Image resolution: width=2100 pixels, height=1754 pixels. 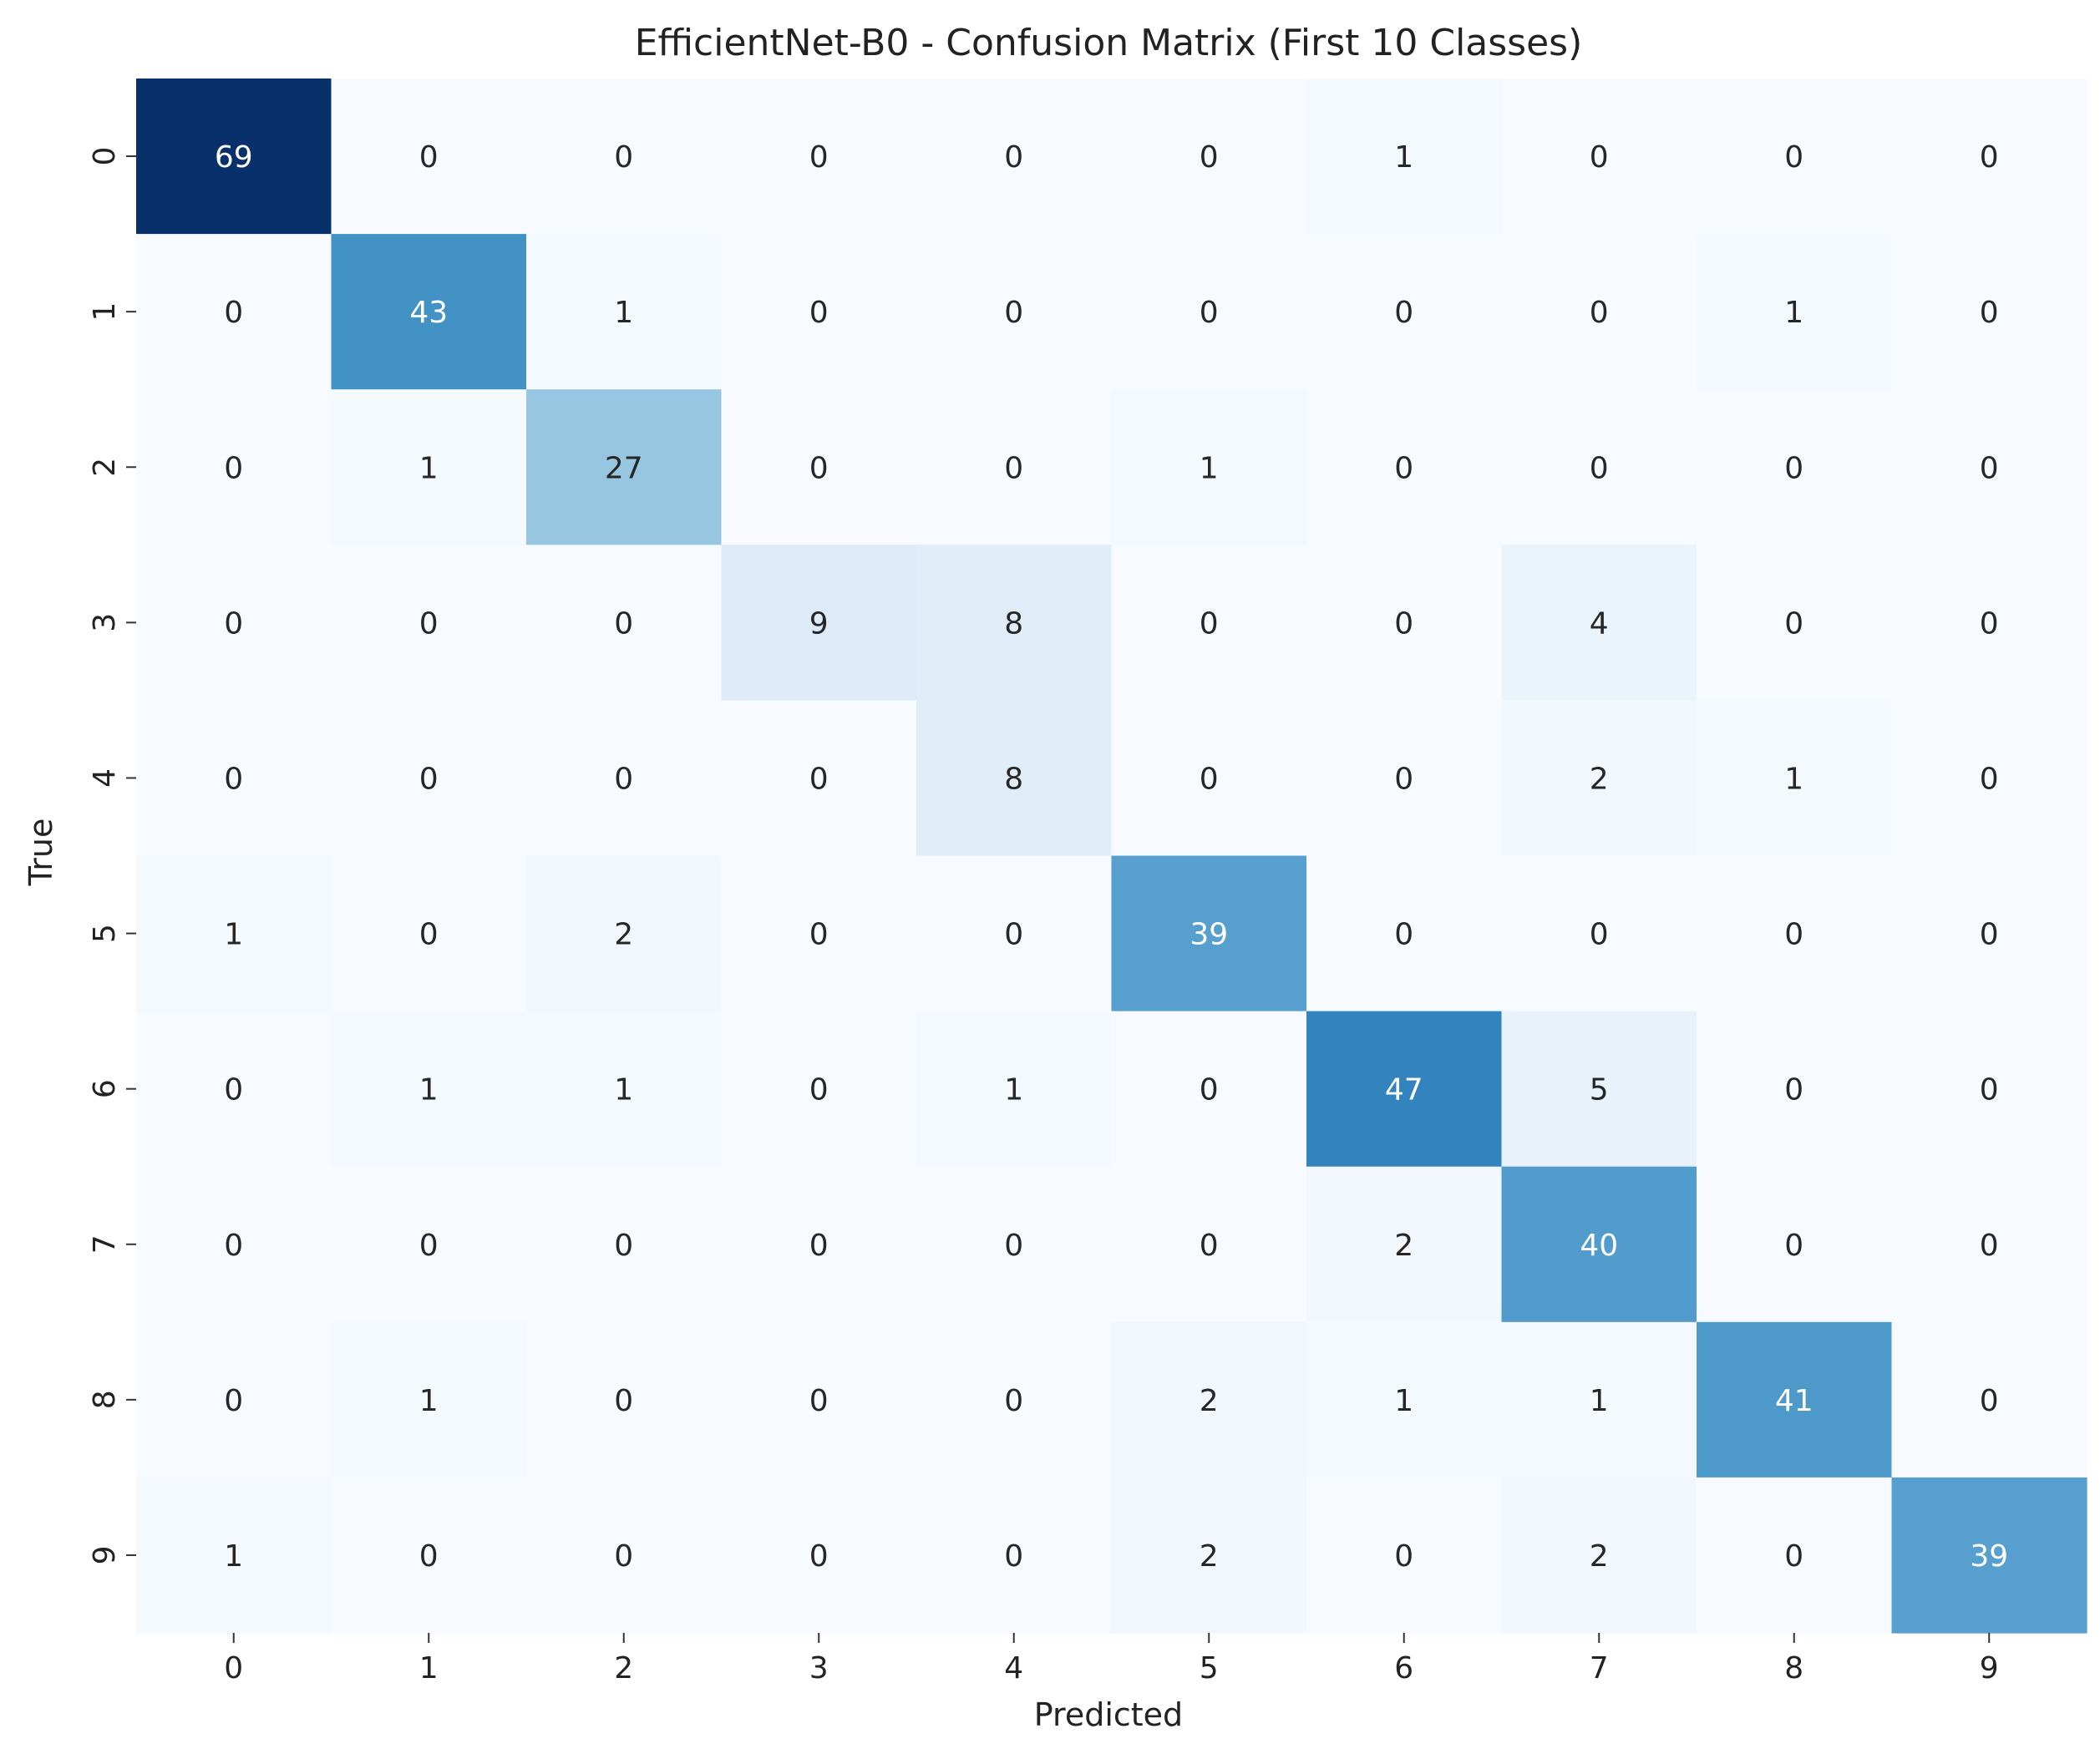 I want to click on y-tick-label: 7, so click(x=105, y=1244).